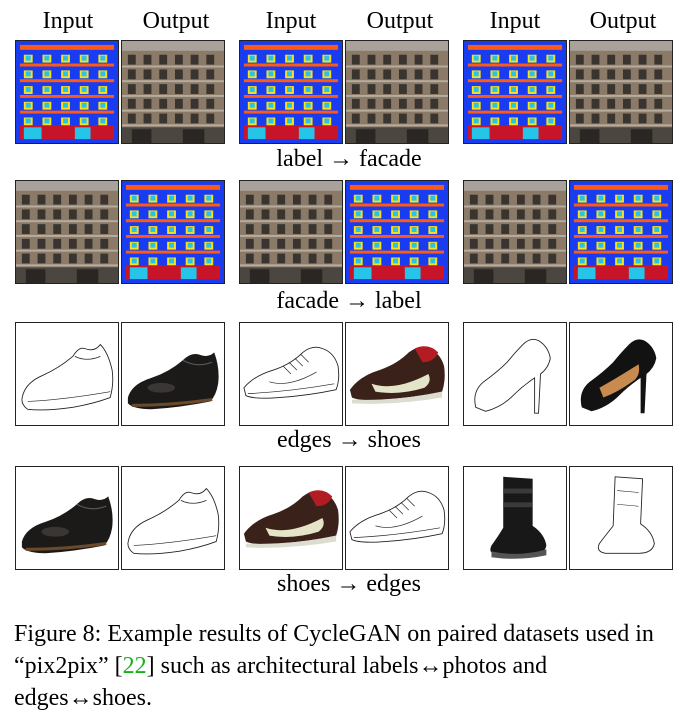 This screenshot has width=698, height=722. I want to click on row-caption-facade-to-label: facade → label, so click(349, 301).